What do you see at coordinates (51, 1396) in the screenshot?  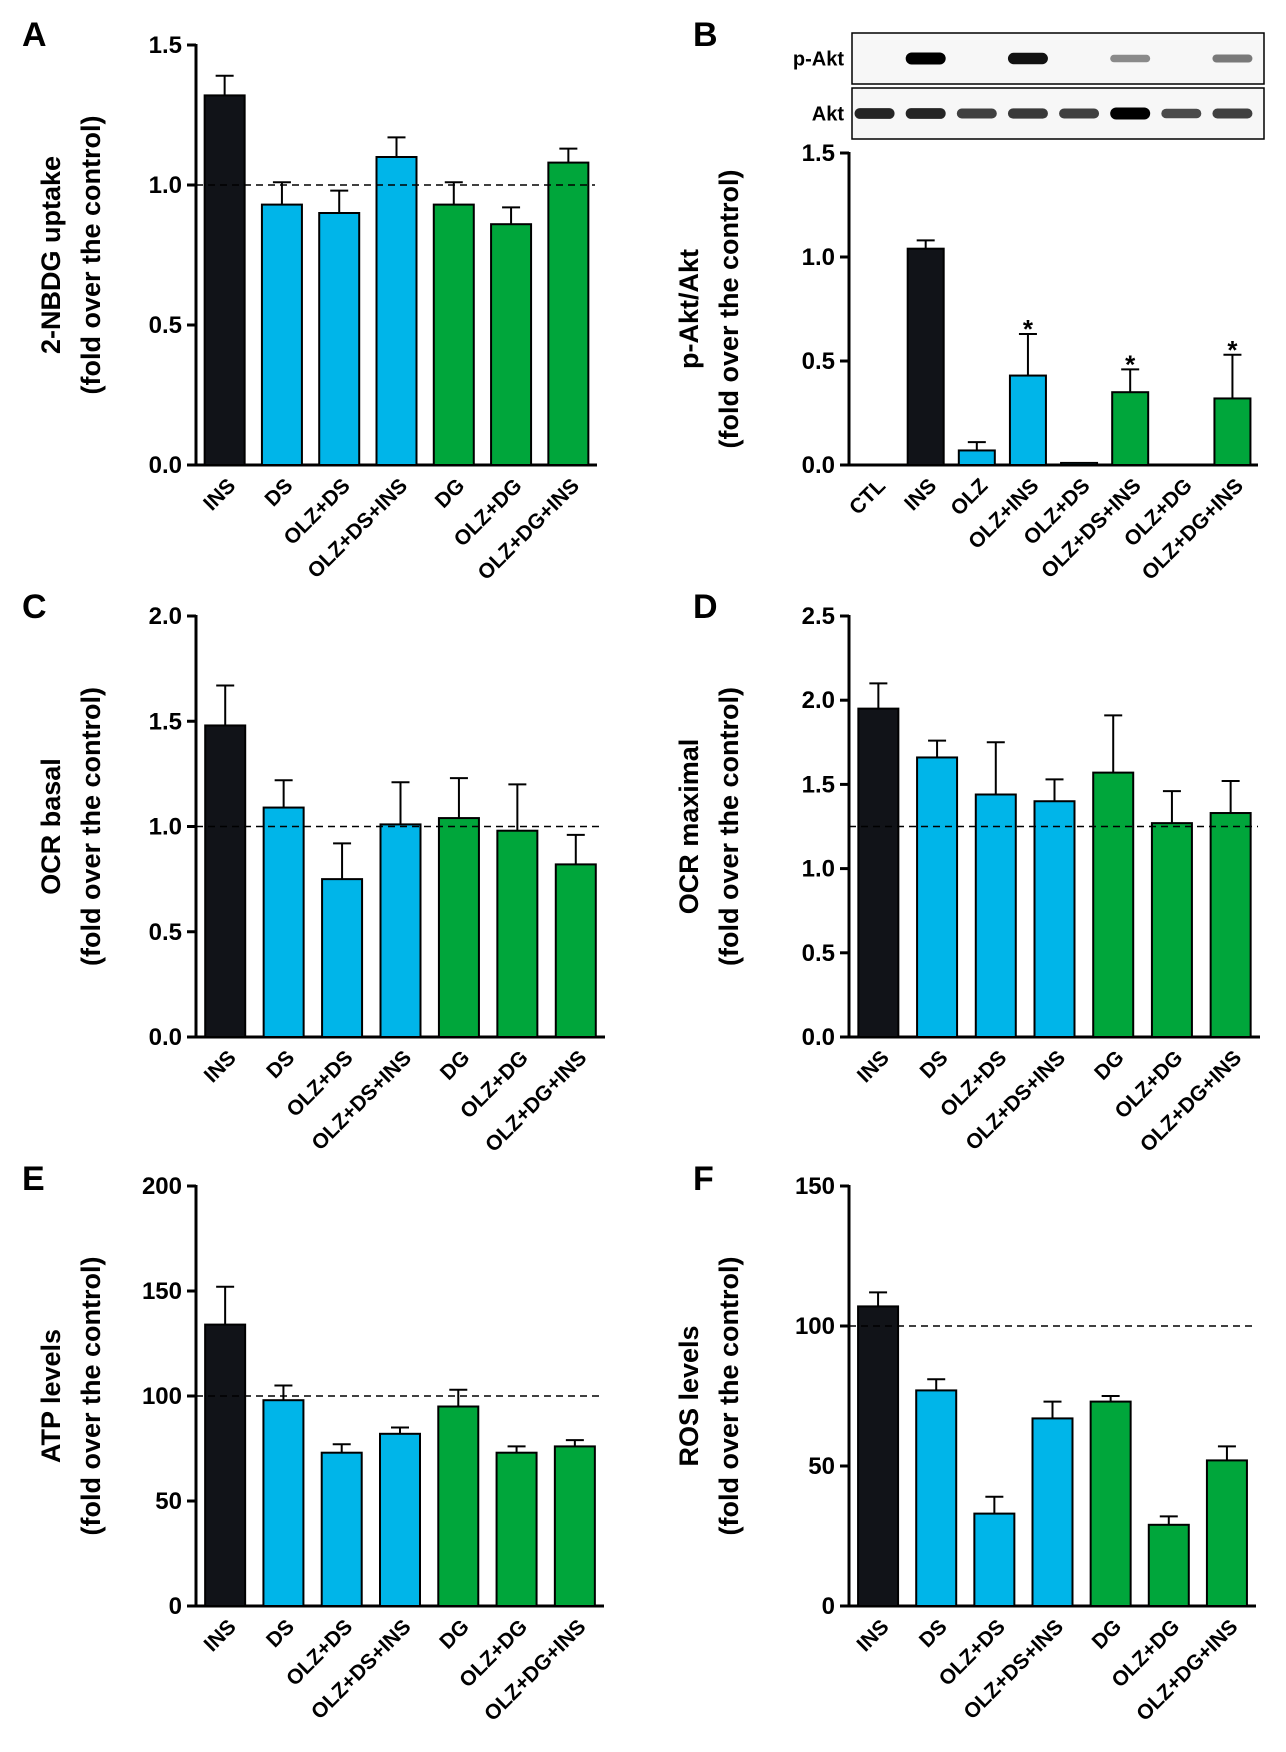 I see `y-axis-title: ATP levels` at bounding box center [51, 1396].